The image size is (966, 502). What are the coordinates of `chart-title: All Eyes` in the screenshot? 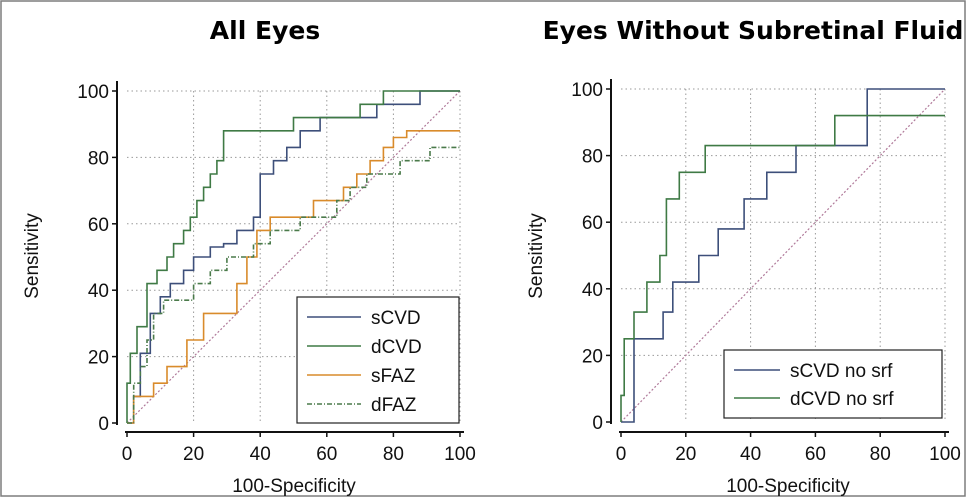 It's located at (265, 30).